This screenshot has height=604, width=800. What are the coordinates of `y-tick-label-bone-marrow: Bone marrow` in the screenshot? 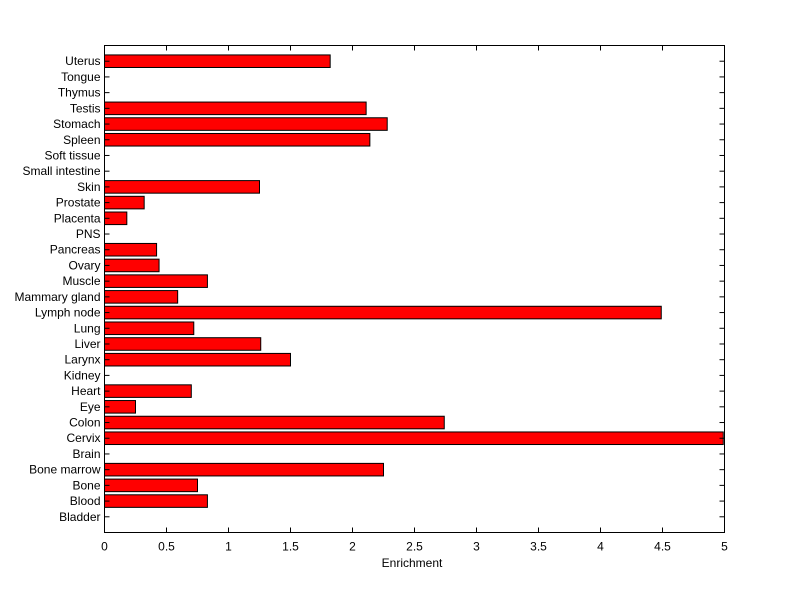 It's located at (65, 470).